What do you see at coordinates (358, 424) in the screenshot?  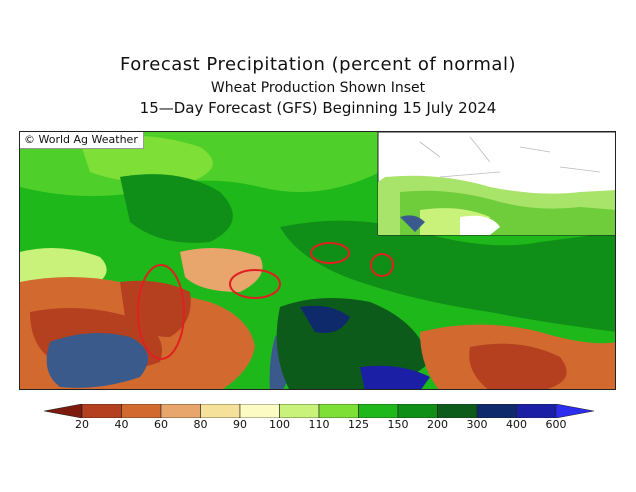 I see `legend-tick-label: 125` at bounding box center [358, 424].